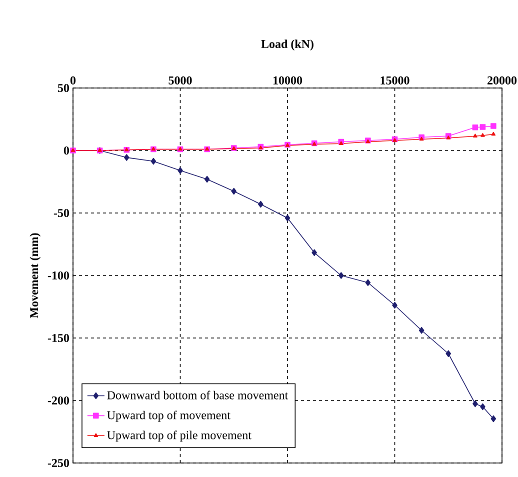  I want to click on y-tick-label: 0, so click(67, 150).